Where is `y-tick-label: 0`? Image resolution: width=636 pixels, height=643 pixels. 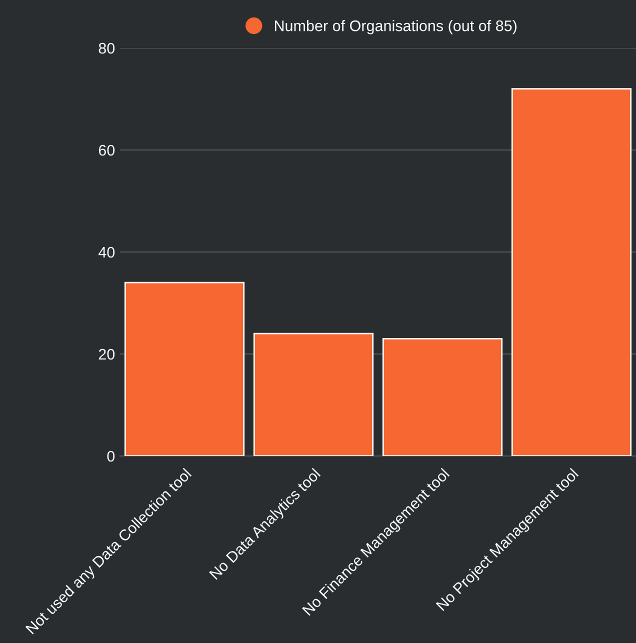 y-tick-label: 0 is located at coordinates (111, 456).